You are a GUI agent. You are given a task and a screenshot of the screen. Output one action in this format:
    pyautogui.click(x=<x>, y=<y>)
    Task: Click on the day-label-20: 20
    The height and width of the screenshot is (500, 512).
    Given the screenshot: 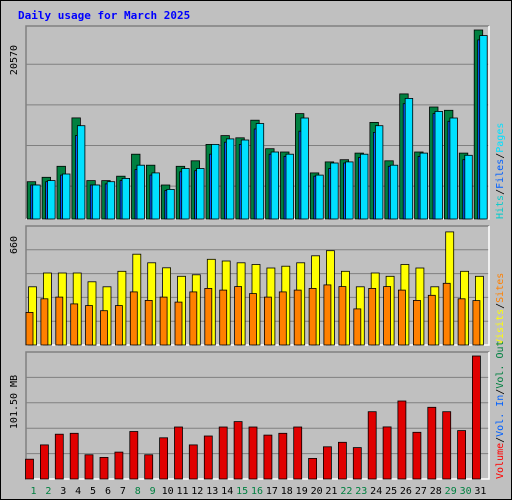 What is the action you would take?
    pyautogui.click(x=317, y=491)
    